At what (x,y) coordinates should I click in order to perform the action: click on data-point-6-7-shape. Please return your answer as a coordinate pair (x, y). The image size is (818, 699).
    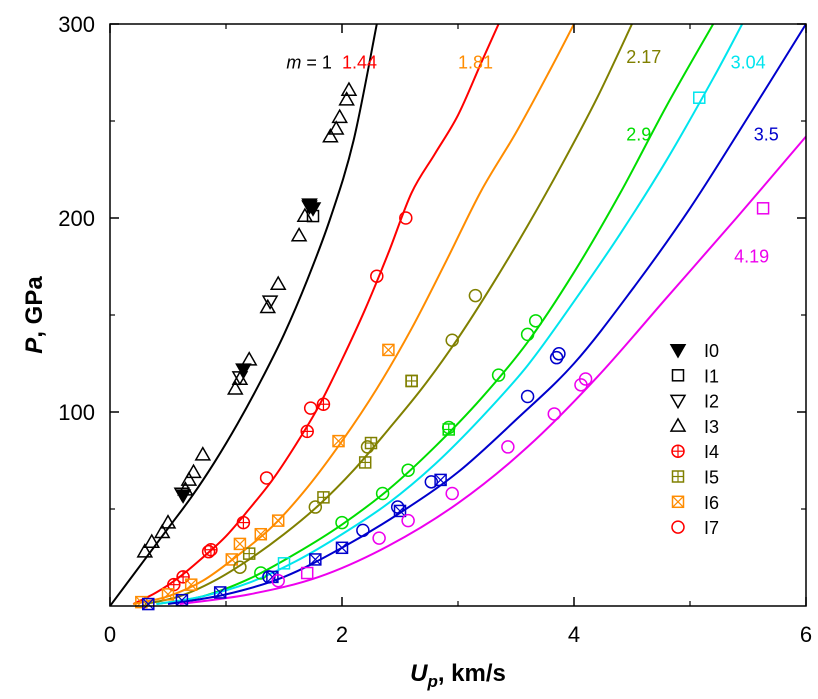
    Looking at the image, I should click on (338, 441).